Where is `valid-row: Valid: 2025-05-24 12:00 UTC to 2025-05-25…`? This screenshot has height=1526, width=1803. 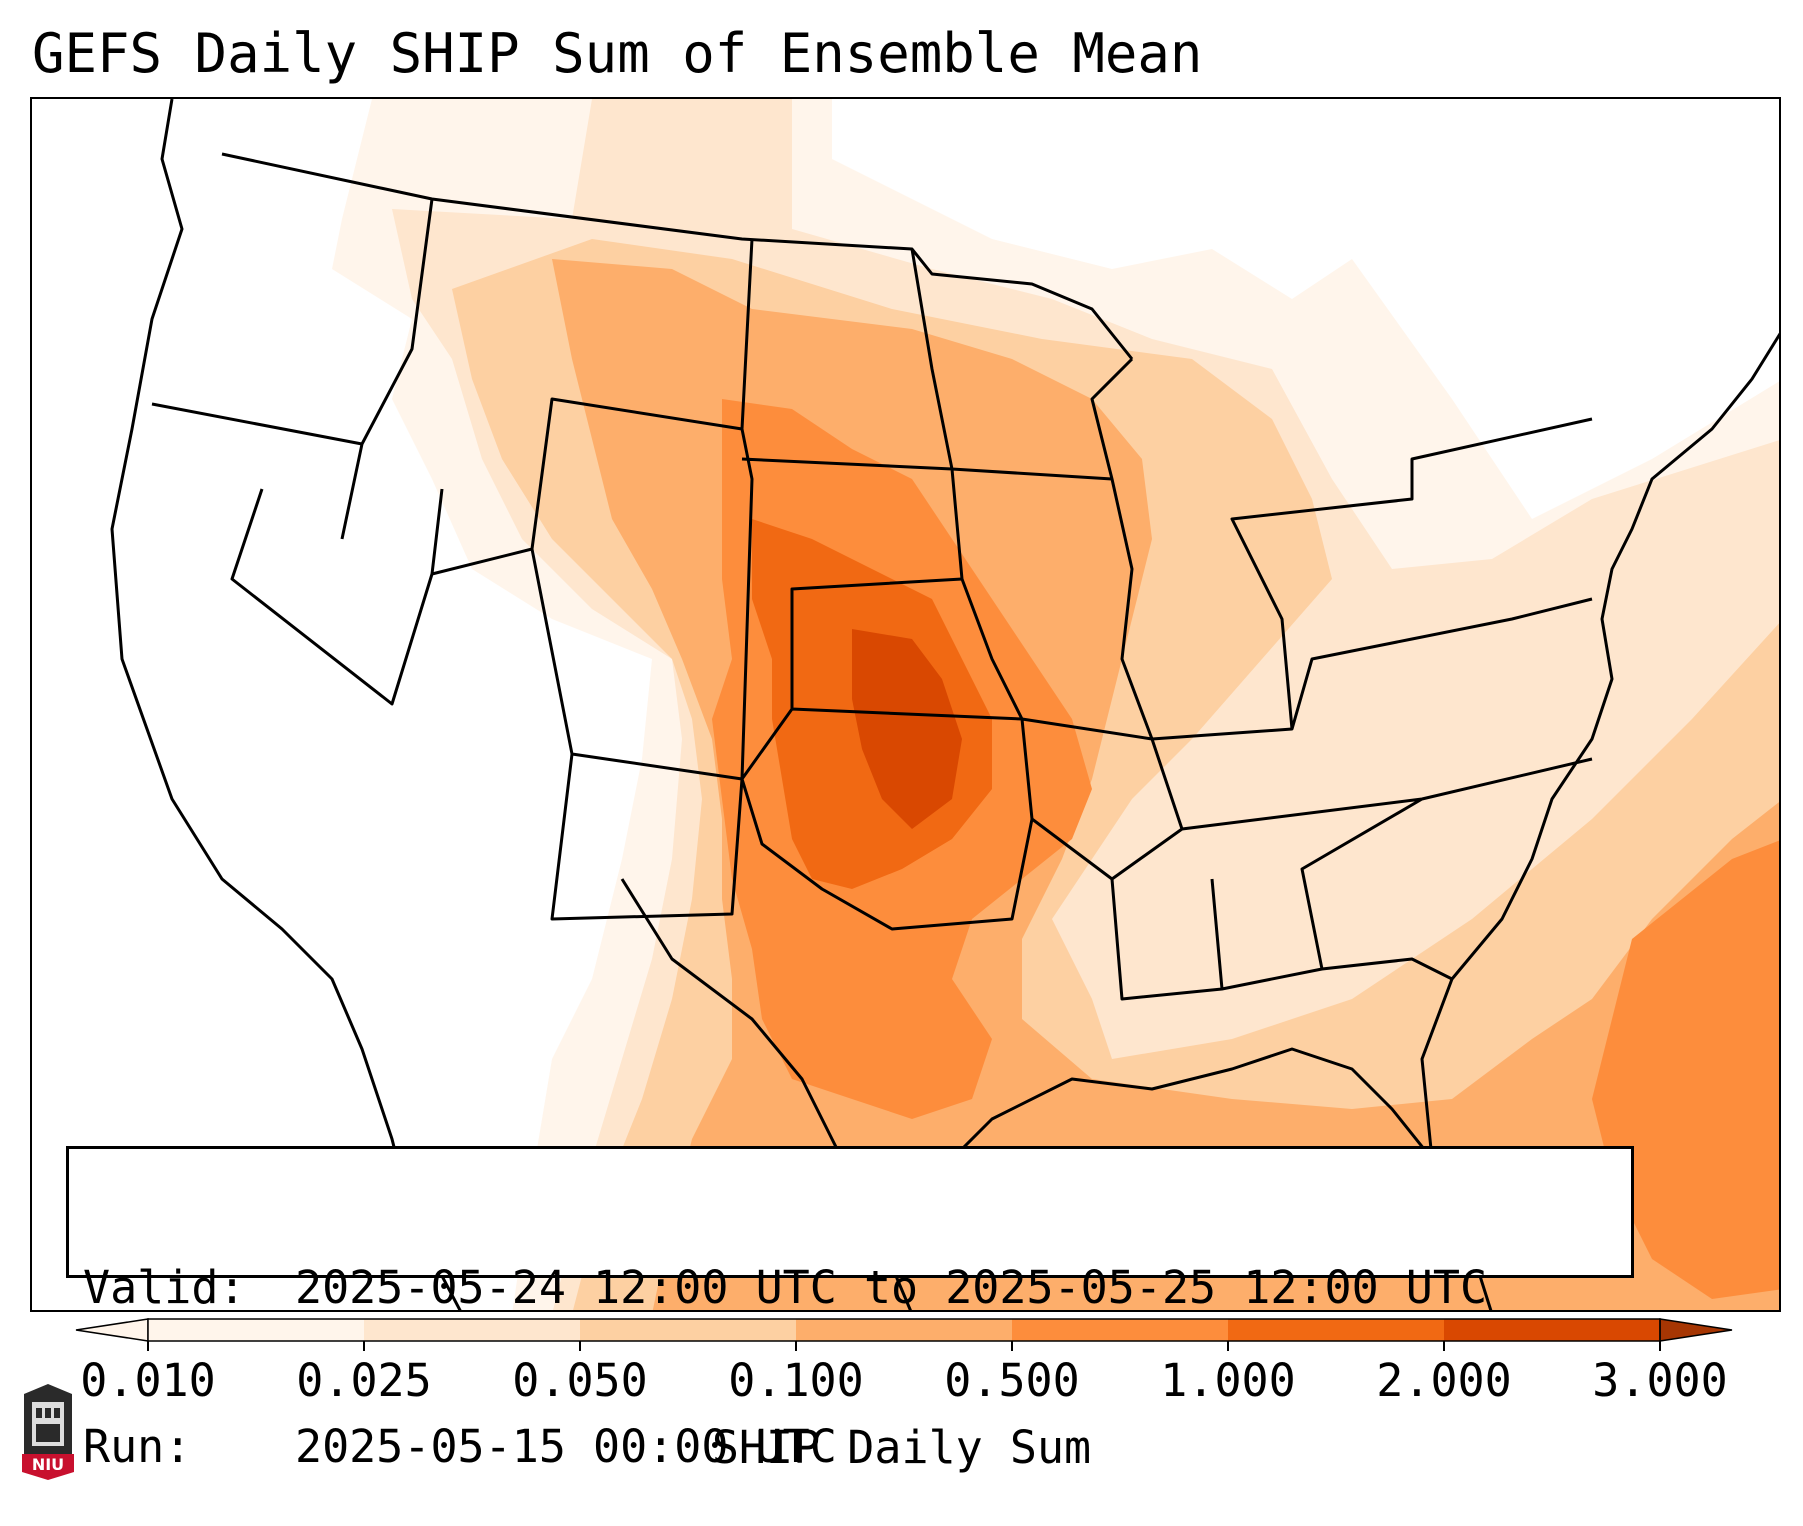
valid-row: Valid: 2025-05-24 12:00 UTC to 2025-05-25… is located at coordinates (857, 1287).